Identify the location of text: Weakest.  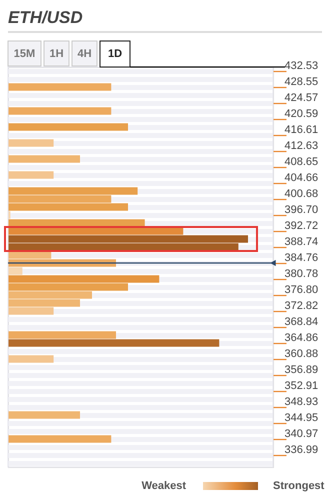
(164, 486).